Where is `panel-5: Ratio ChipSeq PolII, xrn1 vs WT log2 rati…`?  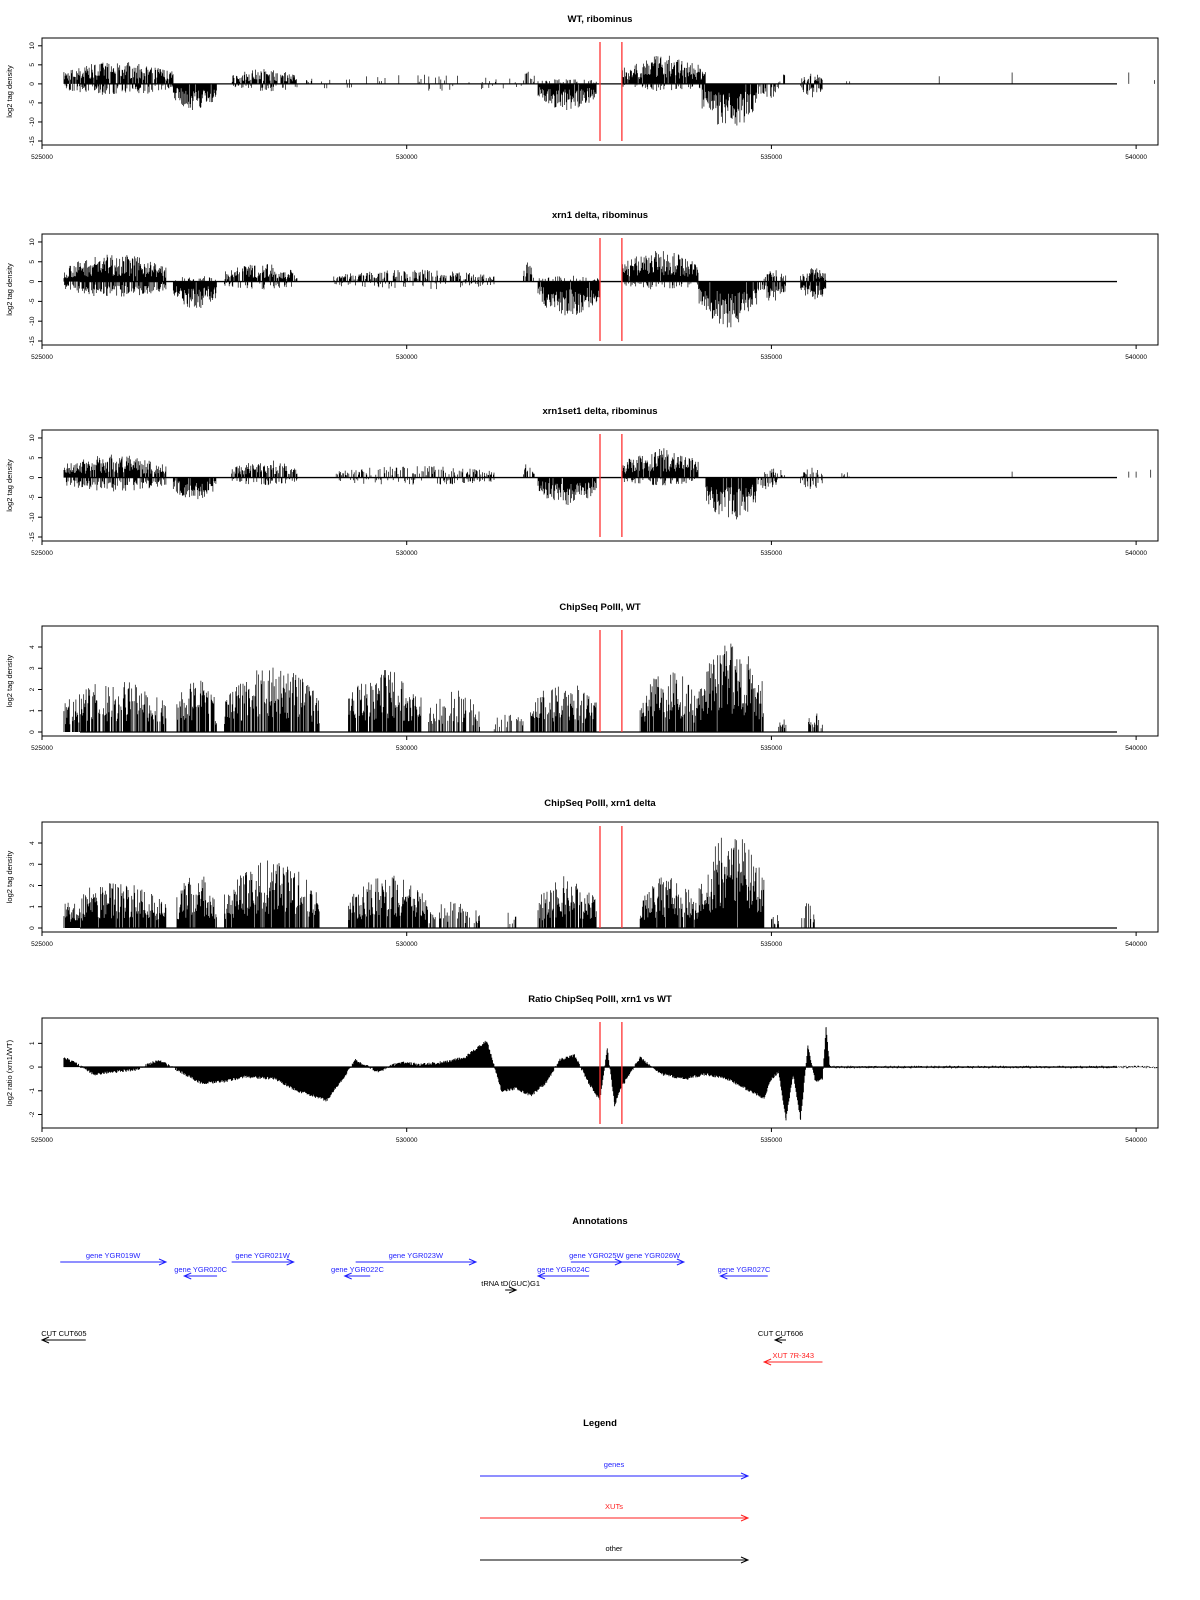
panel-5: Ratio ChipSeq PolII, xrn1 vs WT log2 rati… is located at coordinates (582, 1069).